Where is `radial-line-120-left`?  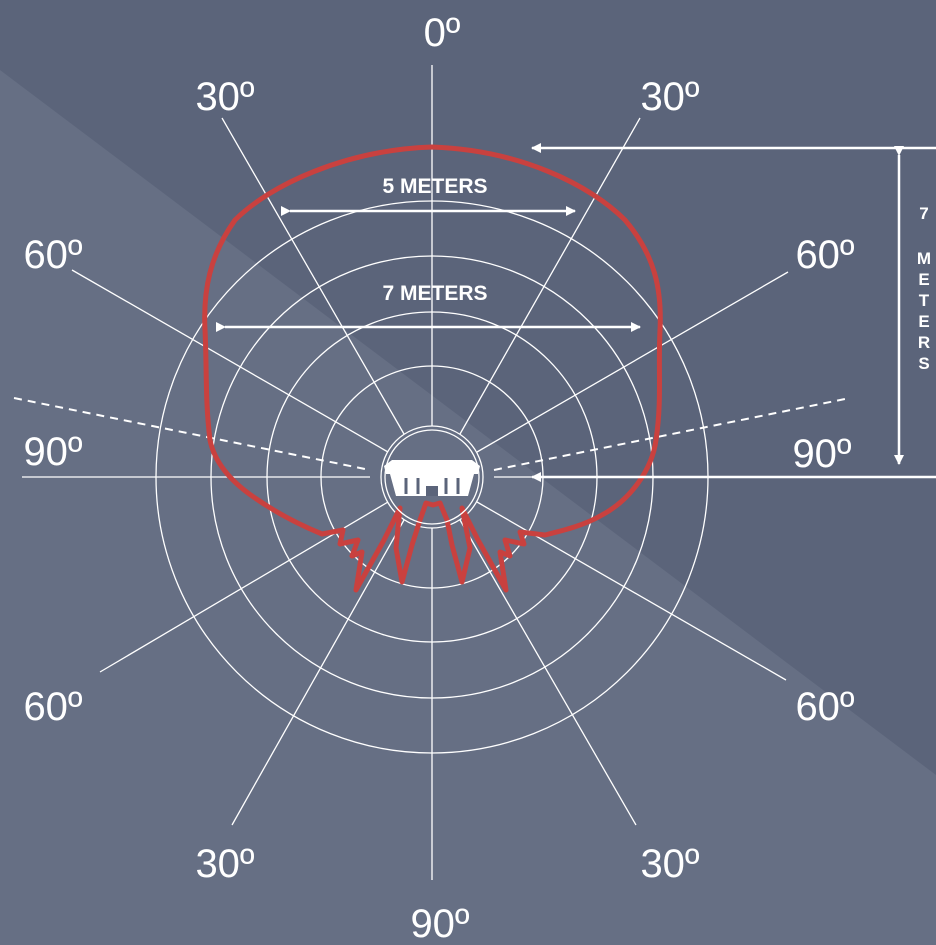
radial-line-120-left is located at coordinates (244, 587).